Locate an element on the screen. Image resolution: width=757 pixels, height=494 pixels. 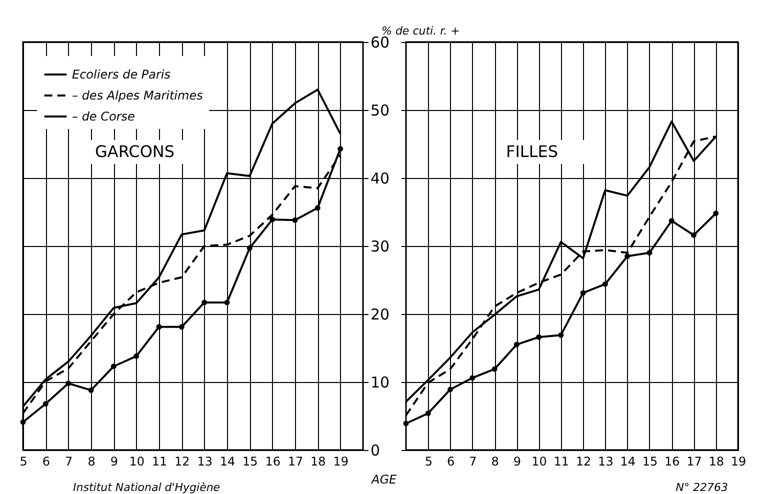
text: N° 22763 is located at coordinates (702, 487).